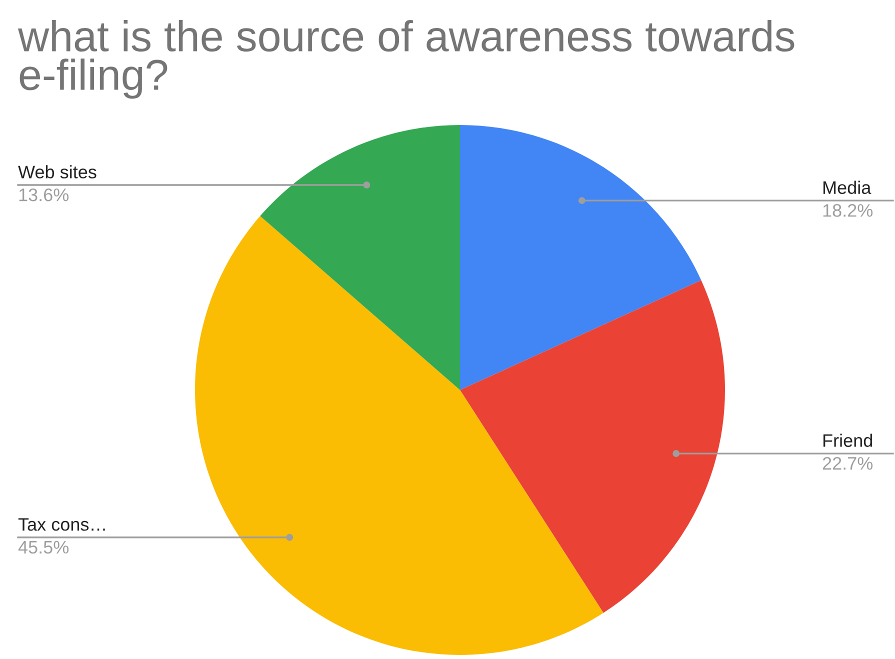  I want to click on slice-label: Friend, so click(847, 440).